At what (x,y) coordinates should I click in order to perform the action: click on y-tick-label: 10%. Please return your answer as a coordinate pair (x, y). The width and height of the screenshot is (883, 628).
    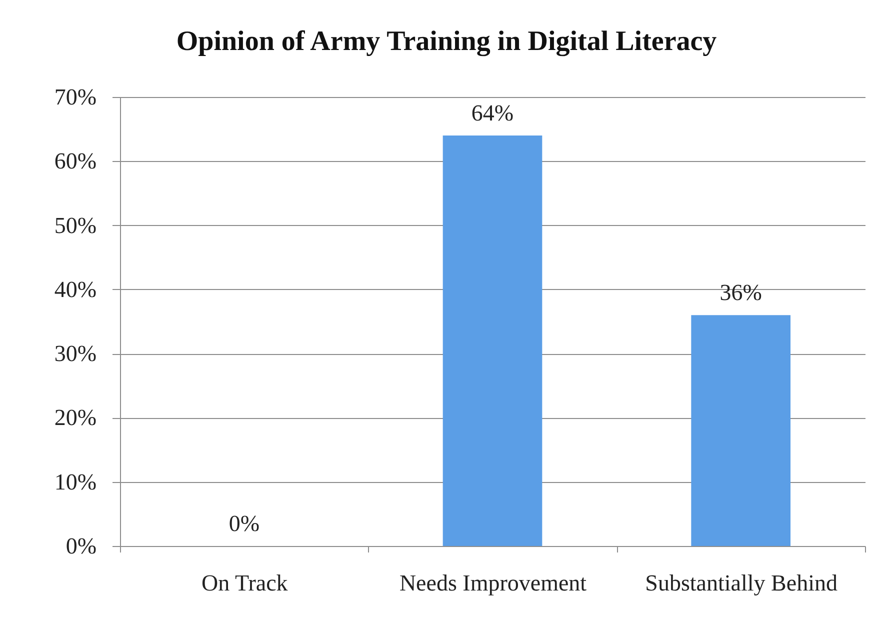
    Looking at the image, I should click on (75, 481).